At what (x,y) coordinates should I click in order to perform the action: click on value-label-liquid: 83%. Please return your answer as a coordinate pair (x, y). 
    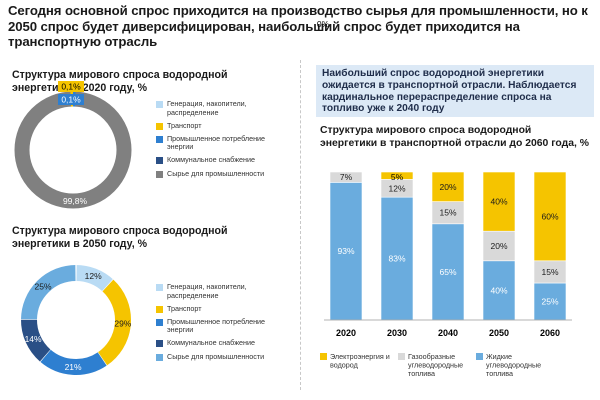
    Looking at the image, I should click on (396, 259).